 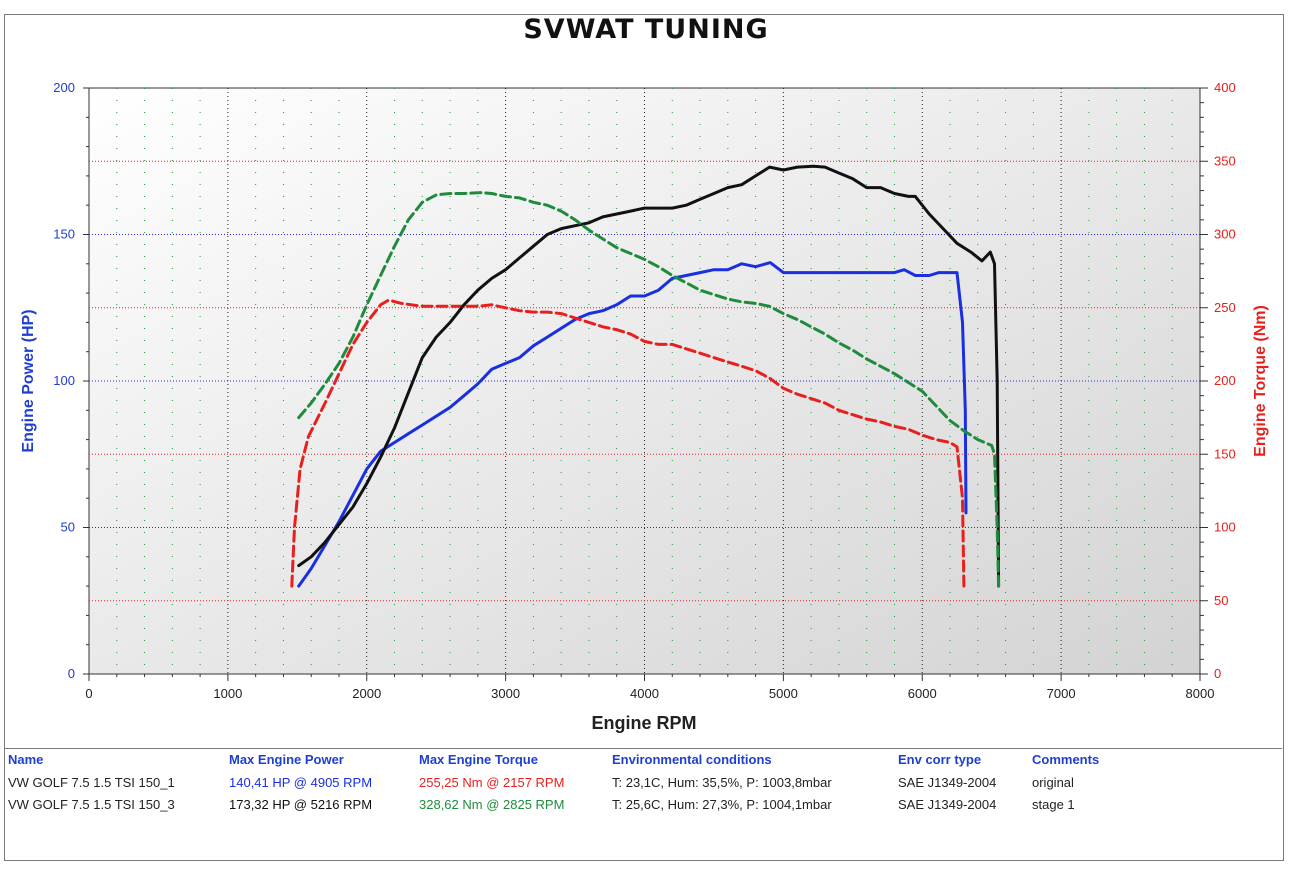 What do you see at coordinates (64, 87) in the screenshot?
I see `y-left-tick-label: 200` at bounding box center [64, 87].